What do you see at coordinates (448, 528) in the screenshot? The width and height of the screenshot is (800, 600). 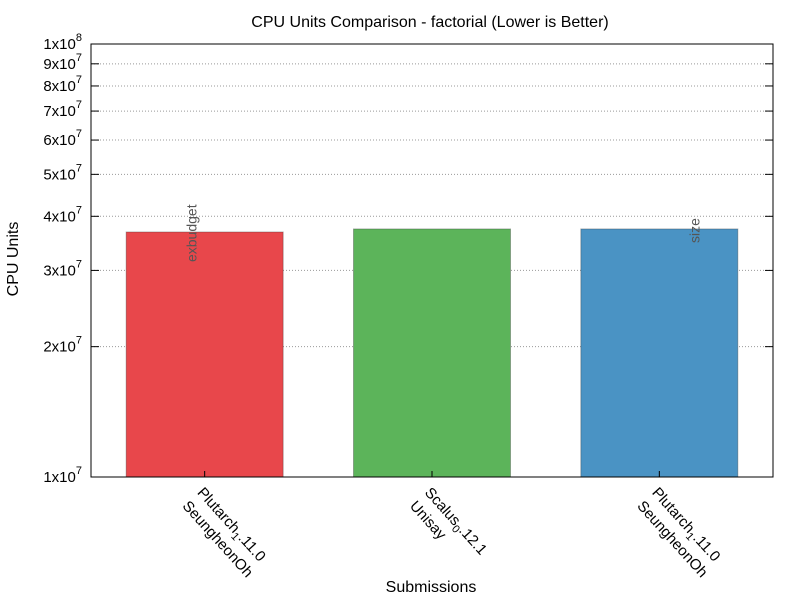 I see `x-tick-label: Scalus0.12.1Unisay` at bounding box center [448, 528].